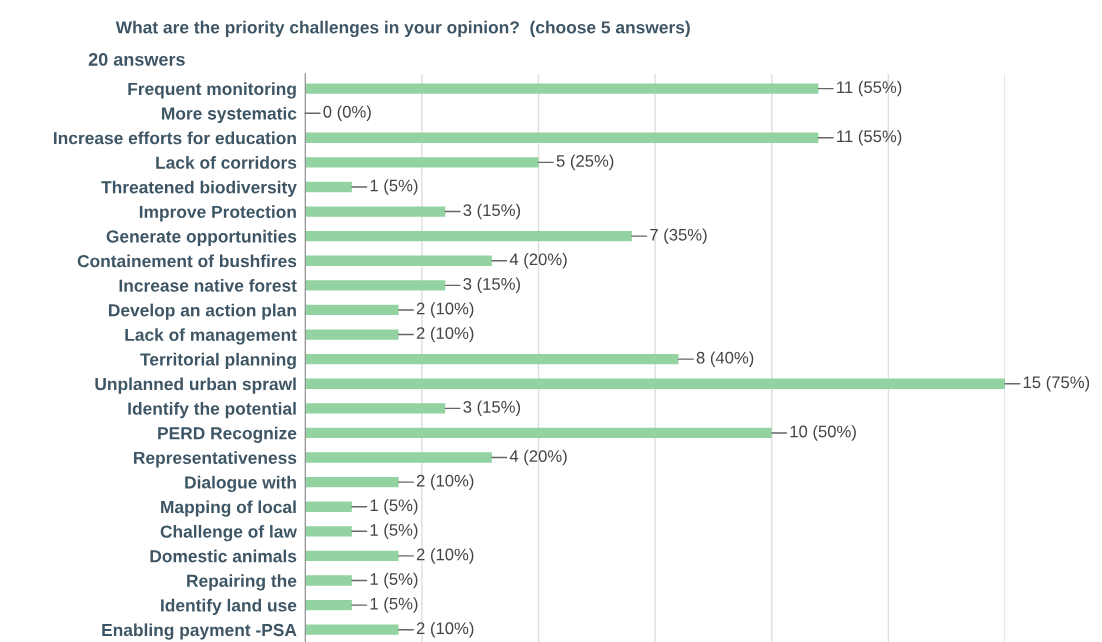  Describe the element at coordinates (201, 238) in the screenshot. I see `y-tick-label: Generate opportunities` at that location.